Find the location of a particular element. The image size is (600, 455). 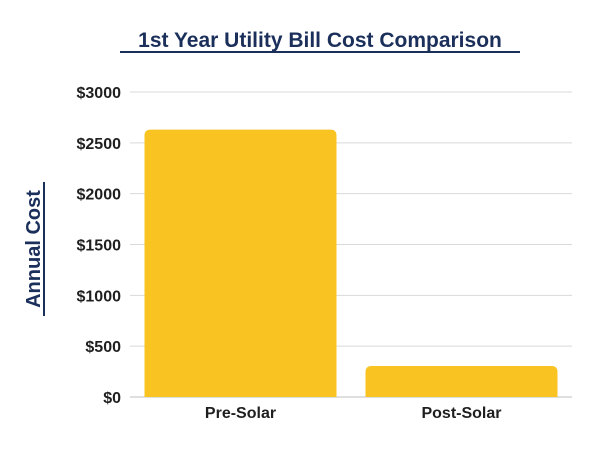

x-tick-label: Pre-Solar is located at coordinates (240, 413).